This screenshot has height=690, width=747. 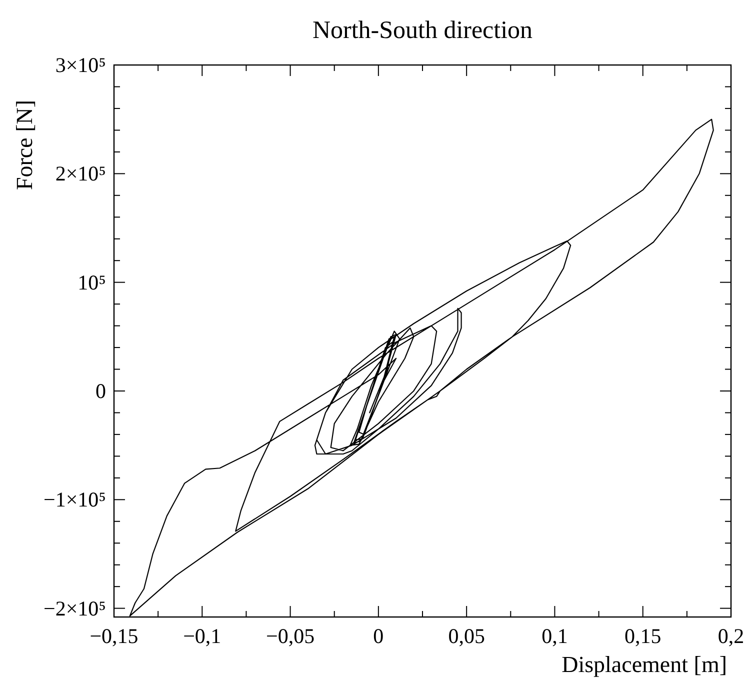 What do you see at coordinates (644, 664) in the screenshot?
I see `x-axis-title: Displacement [m]` at bounding box center [644, 664].